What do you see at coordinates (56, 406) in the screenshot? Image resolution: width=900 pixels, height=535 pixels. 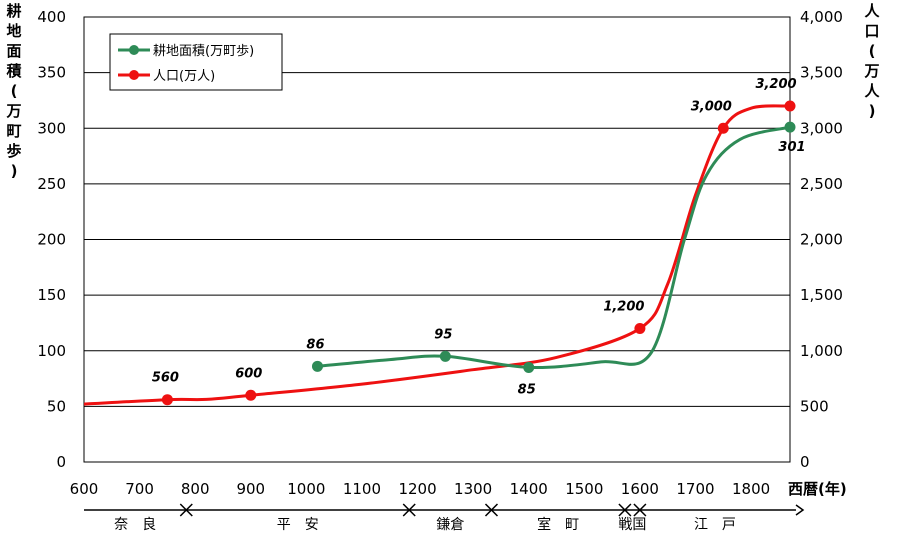 I see `y-left-tick-label: 50` at bounding box center [56, 406].